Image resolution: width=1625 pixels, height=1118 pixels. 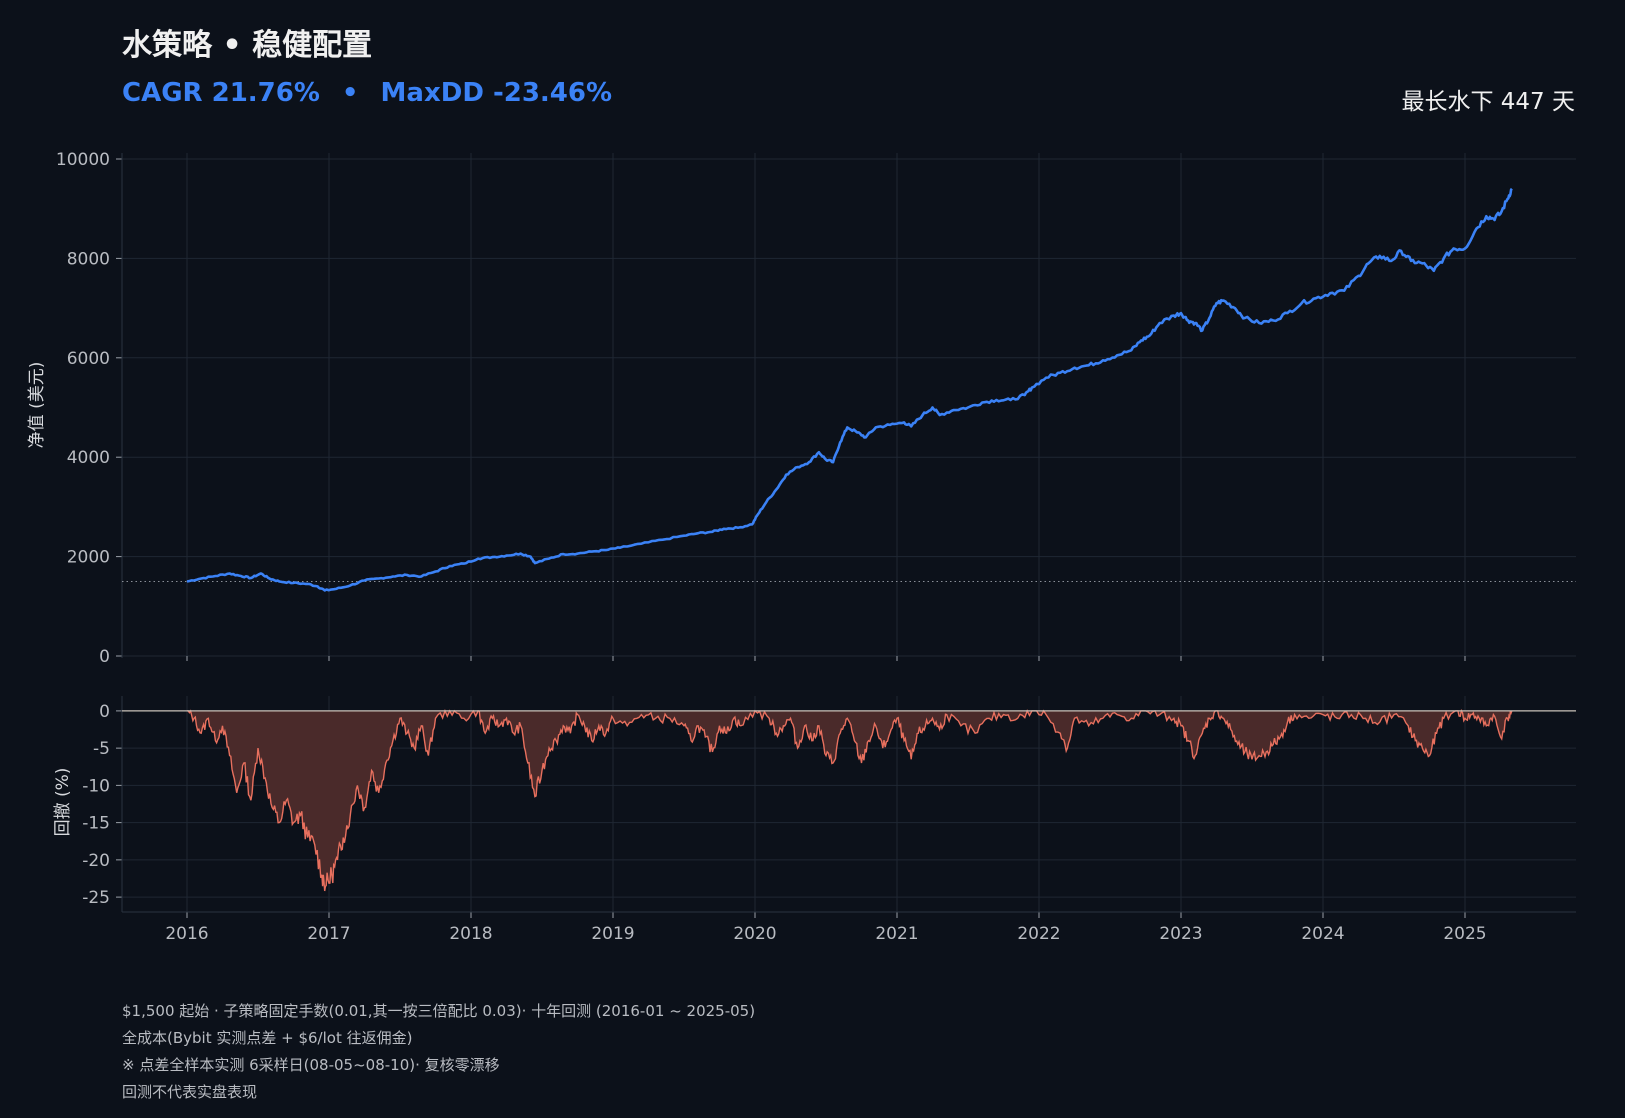 I want to click on x-tick-label: 2019, so click(x=612, y=934).